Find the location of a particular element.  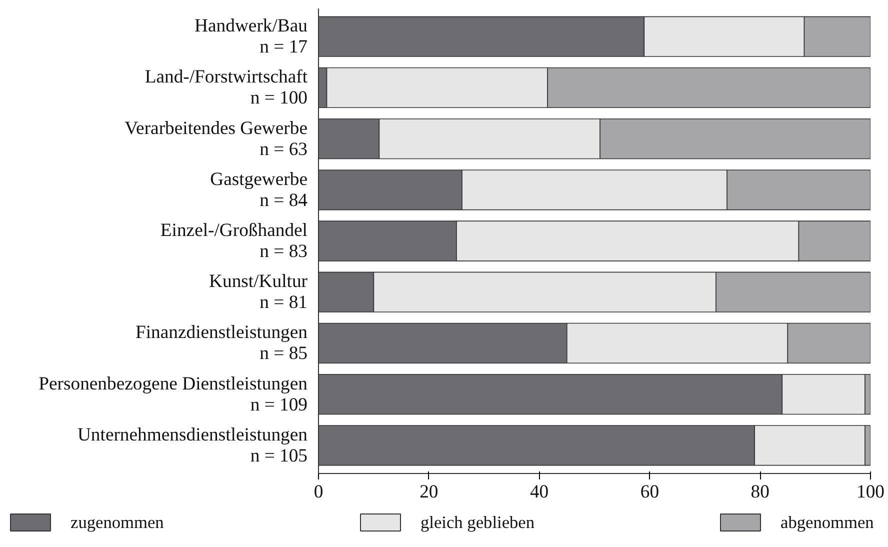

legend-label: abgenommen is located at coordinates (827, 522).